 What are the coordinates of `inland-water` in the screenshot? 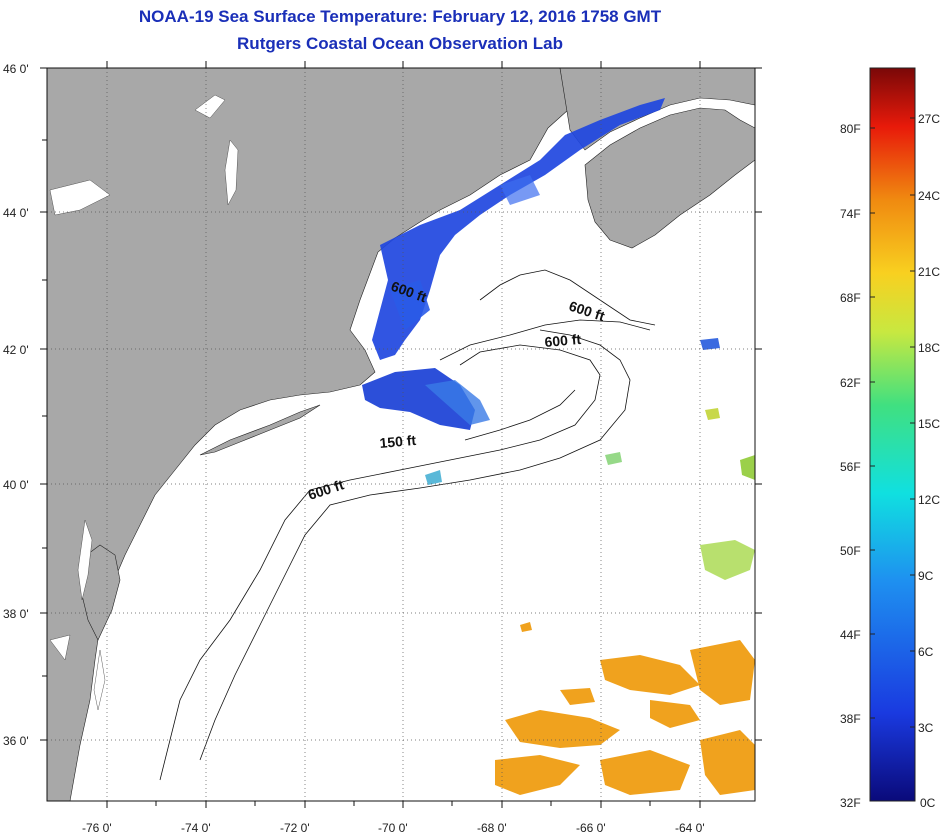 It's located at (144, 402).